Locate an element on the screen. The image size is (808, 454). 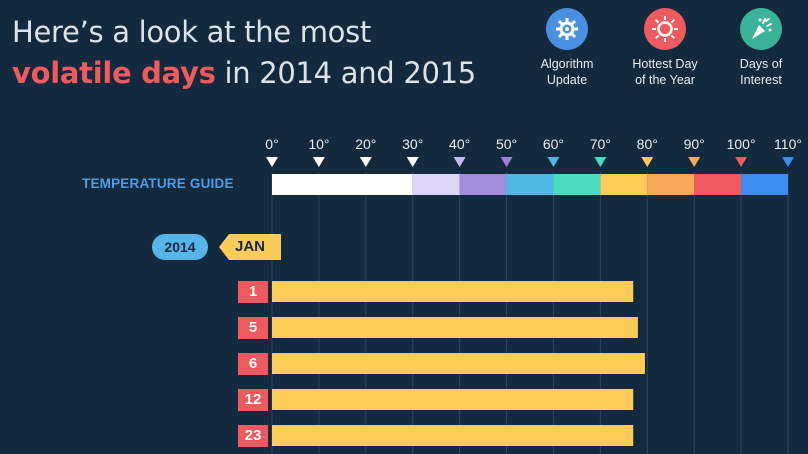
legend-days-of-interest: Days of Interest is located at coordinates (757, 48).